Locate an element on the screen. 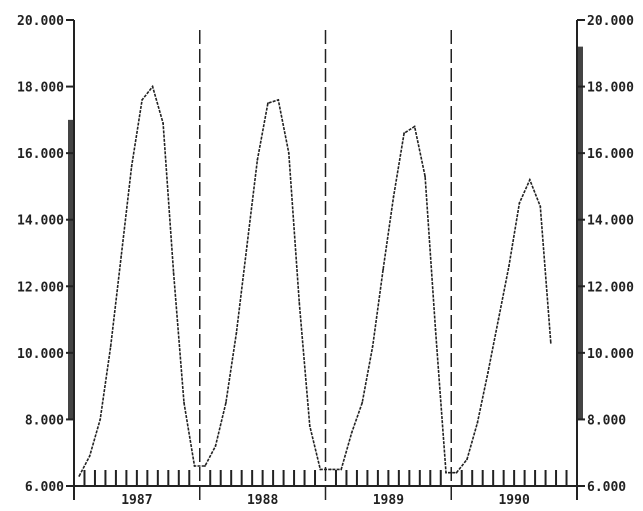  right-y-tick-label: 12.000 is located at coordinates (610, 287).